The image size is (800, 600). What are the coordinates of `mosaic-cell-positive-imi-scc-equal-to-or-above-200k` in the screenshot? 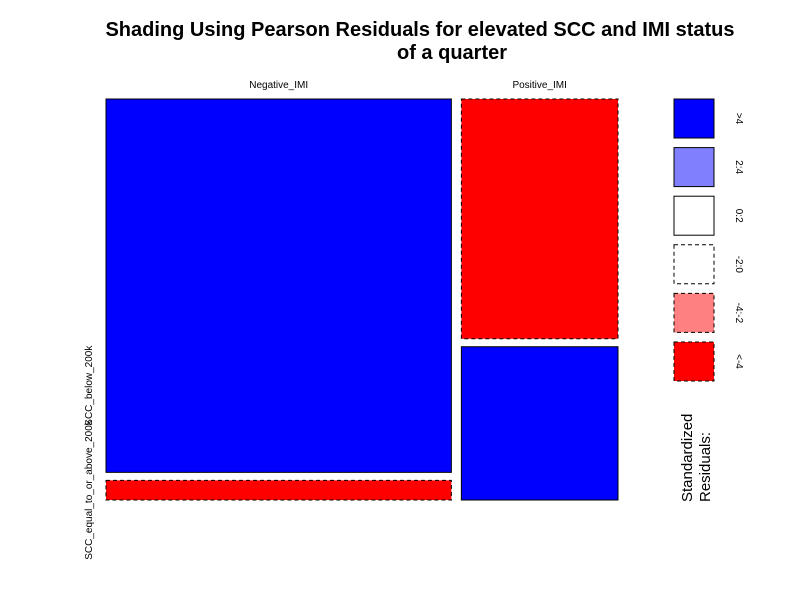 It's located at (539, 423).